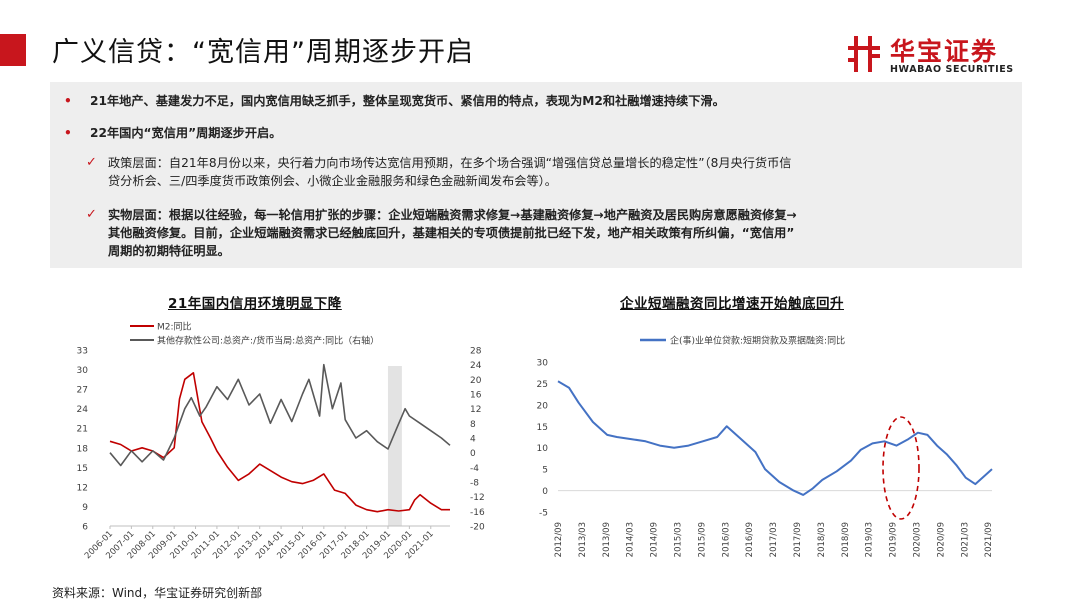 The image size is (1080, 608). What do you see at coordinates (83, 371) in the screenshot?
I see `y-left-tick-label: 30` at bounding box center [83, 371].